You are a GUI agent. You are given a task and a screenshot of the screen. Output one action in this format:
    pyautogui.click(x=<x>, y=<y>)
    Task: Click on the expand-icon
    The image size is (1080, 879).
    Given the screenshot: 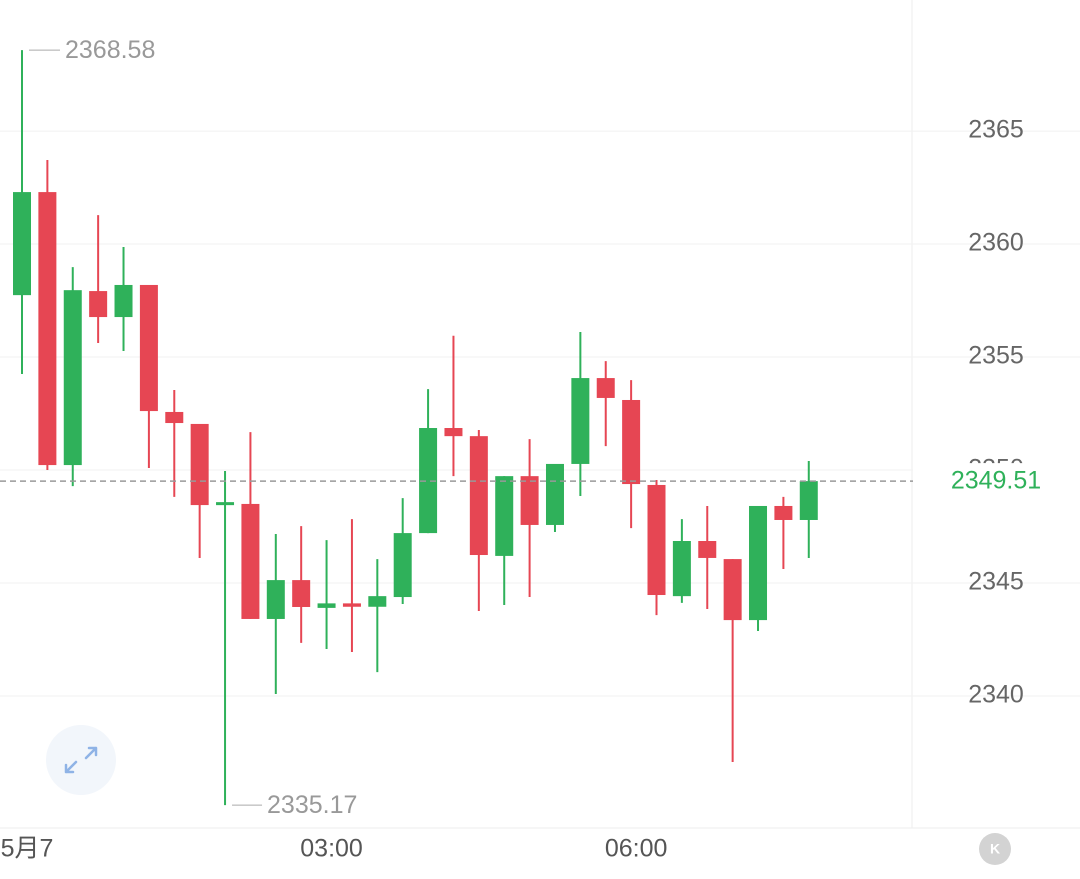 What is the action you would take?
    pyautogui.click(x=81, y=760)
    